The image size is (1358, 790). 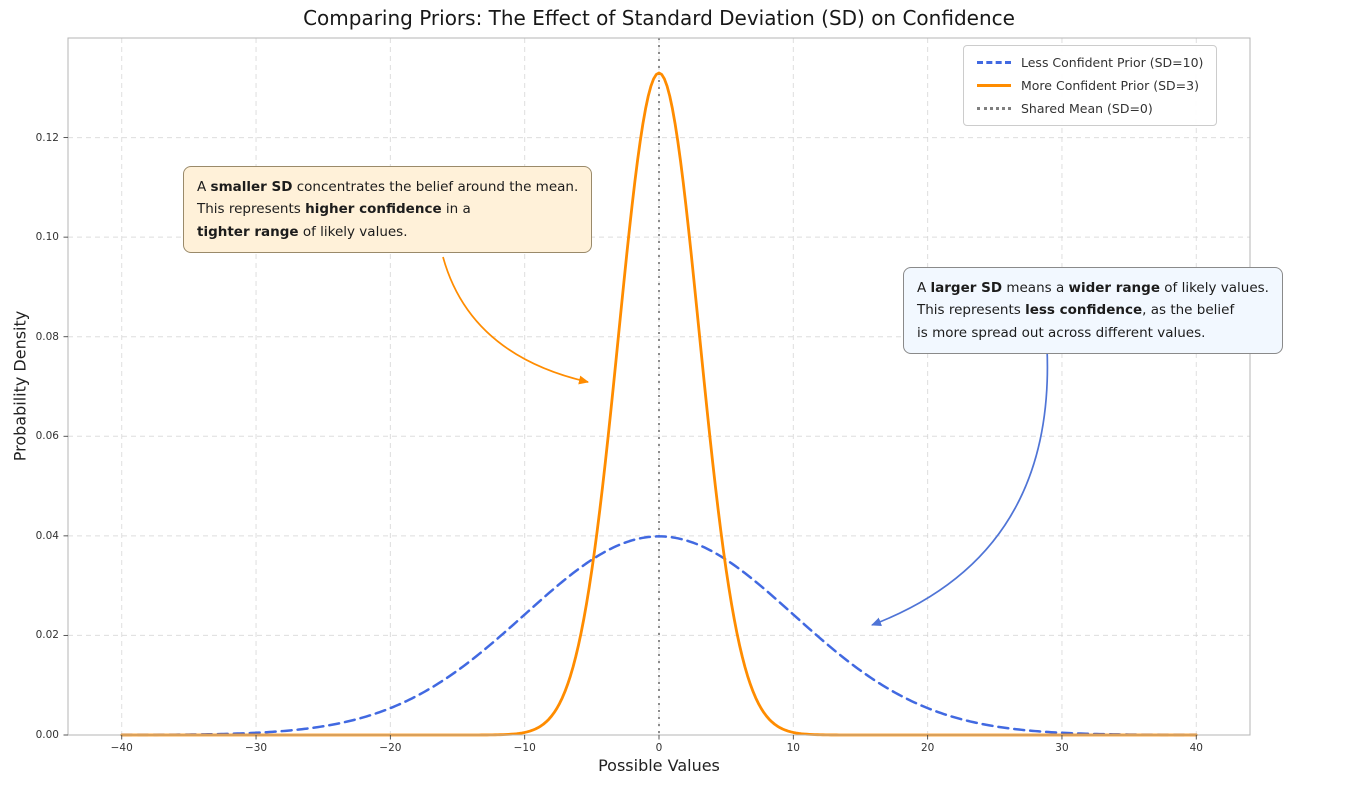 I want to click on y-tick-label: 0.12, so click(x=47, y=137).